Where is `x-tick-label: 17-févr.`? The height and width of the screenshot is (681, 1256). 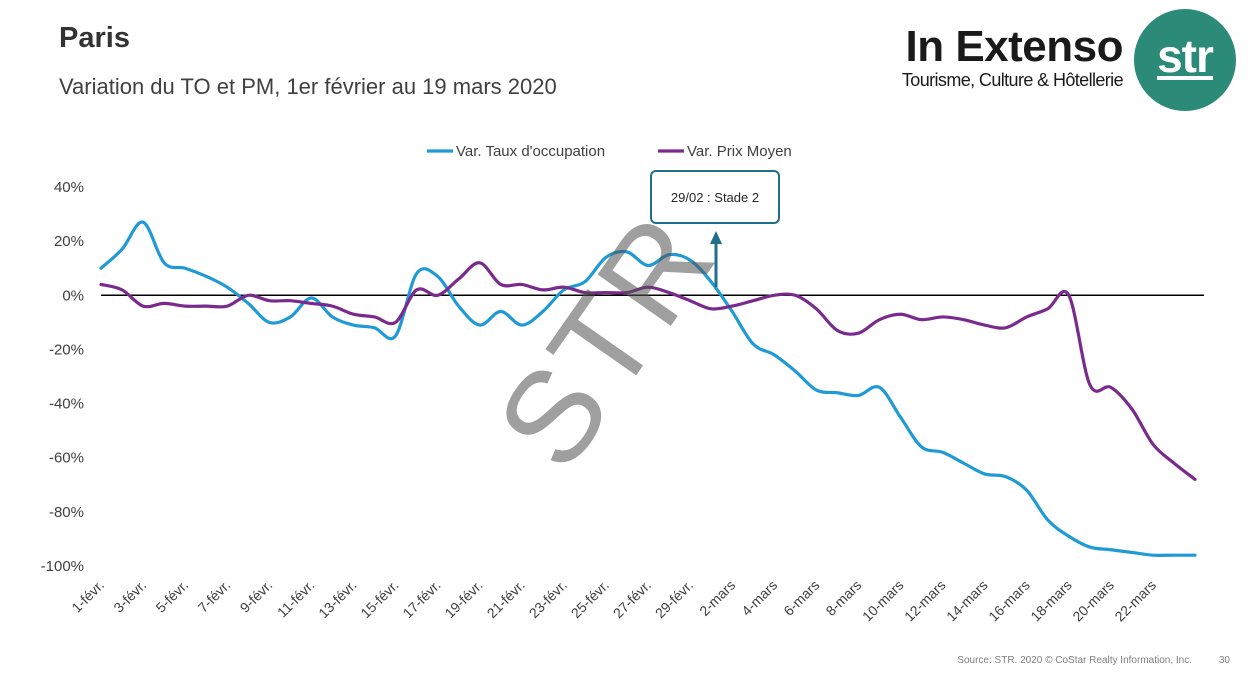 x-tick-label: 17-févr. is located at coordinates (421, 599).